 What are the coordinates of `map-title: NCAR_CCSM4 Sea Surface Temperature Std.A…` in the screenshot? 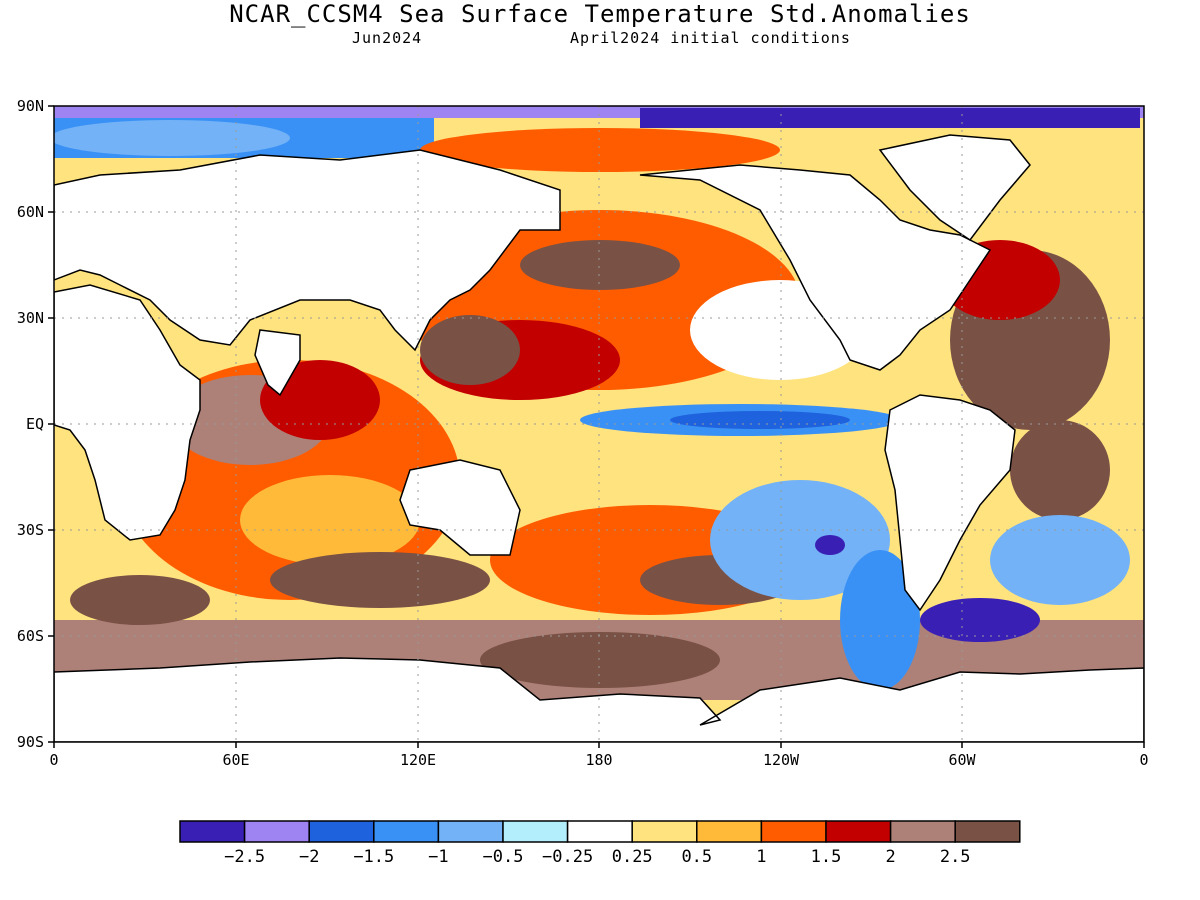 It's located at (600, 14).